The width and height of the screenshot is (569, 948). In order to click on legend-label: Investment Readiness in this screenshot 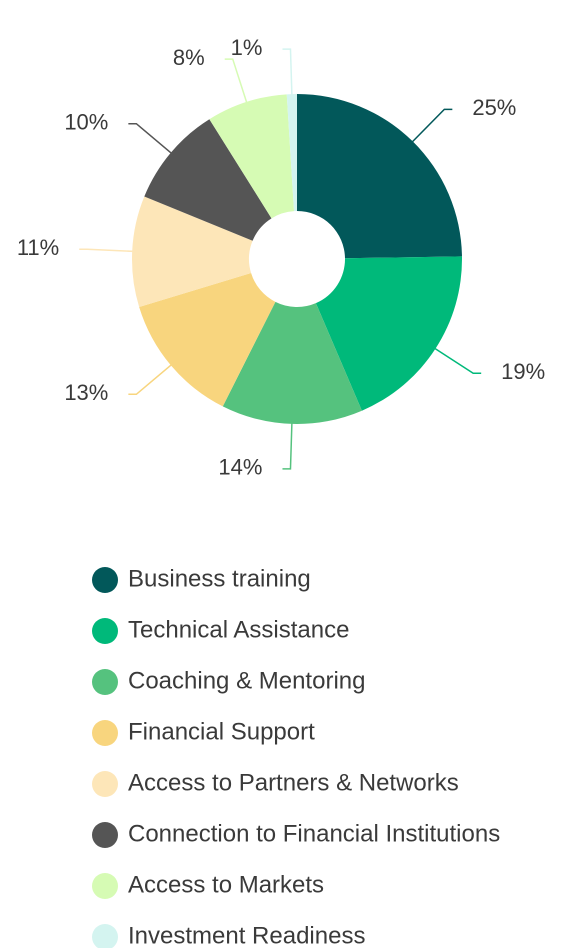, I will do `click(246, 935)`.